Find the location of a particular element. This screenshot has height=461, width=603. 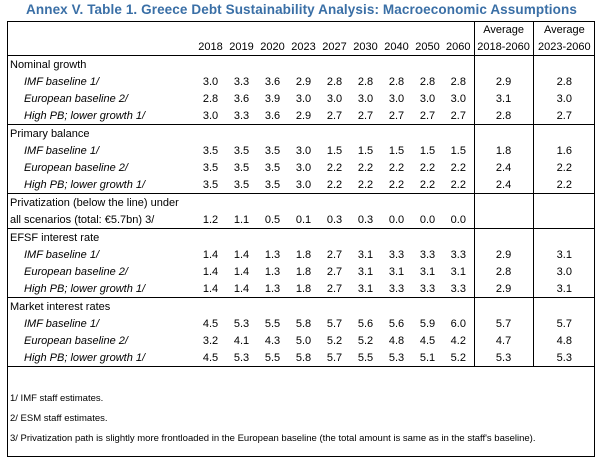

value-cell: 5.9 is located at coordinates (427, 323).